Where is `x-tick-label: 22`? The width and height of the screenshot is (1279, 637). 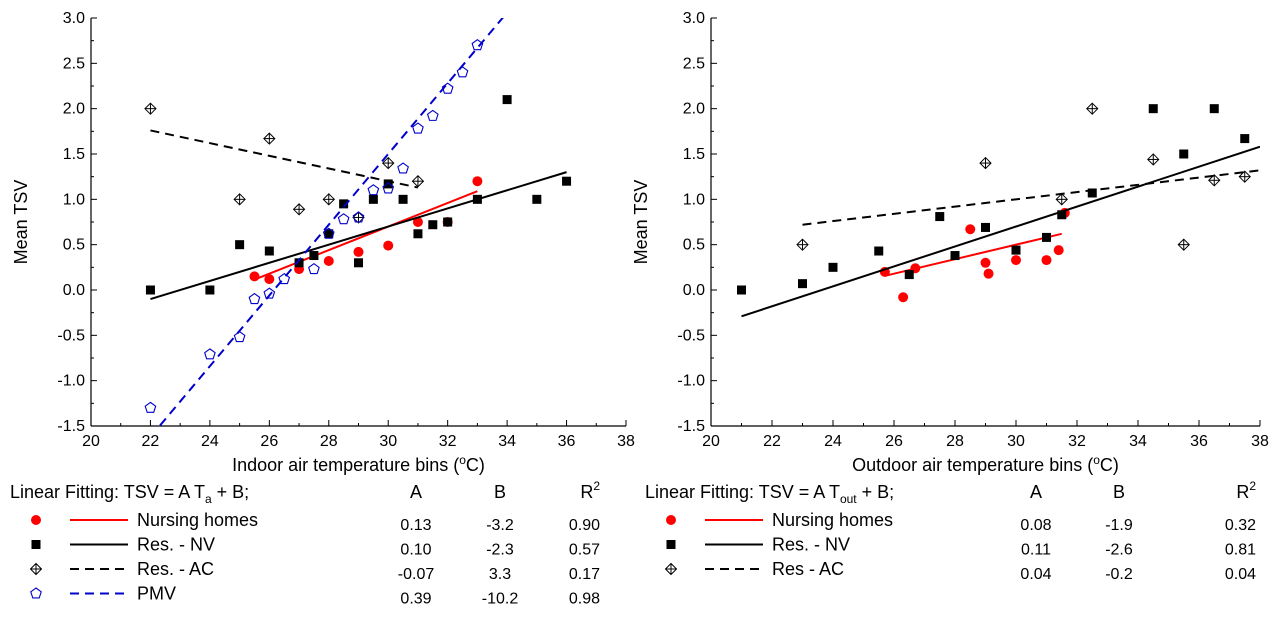
x-tick-label: 22 is located at coordinates (772, 441).